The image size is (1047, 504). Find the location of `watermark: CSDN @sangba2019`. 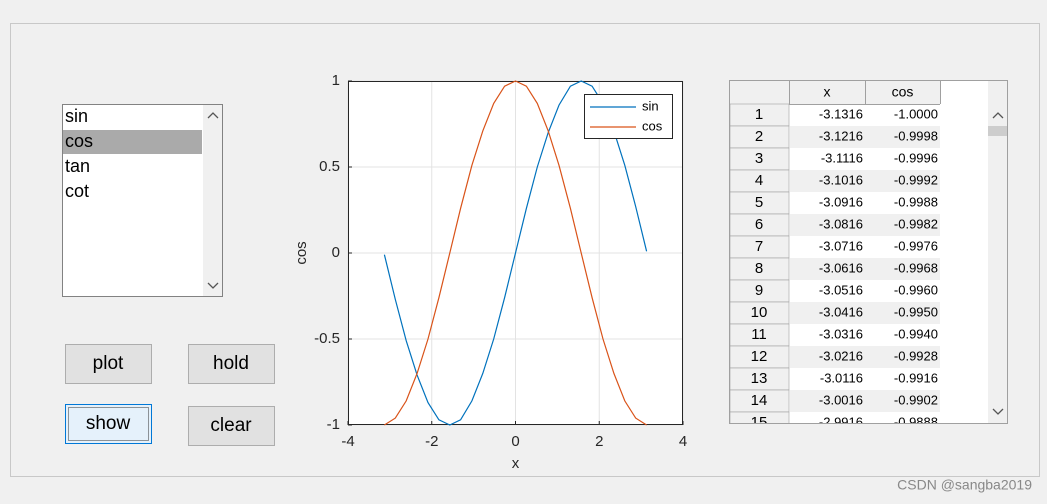

watermark: CSDN @sangba2019 is located at coordinates (964, 485).